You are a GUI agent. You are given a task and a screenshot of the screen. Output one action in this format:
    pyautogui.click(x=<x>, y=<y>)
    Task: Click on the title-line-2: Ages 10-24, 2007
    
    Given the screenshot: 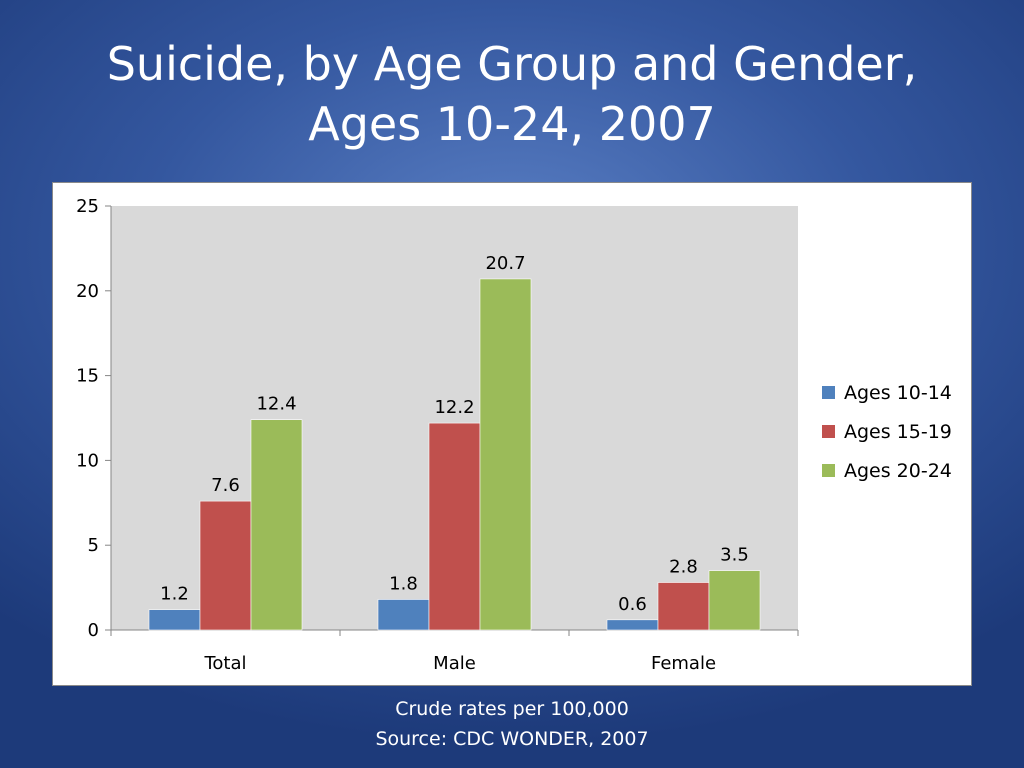 What is the action you would take?
    pyautogui.click(x=512, y=124)
    